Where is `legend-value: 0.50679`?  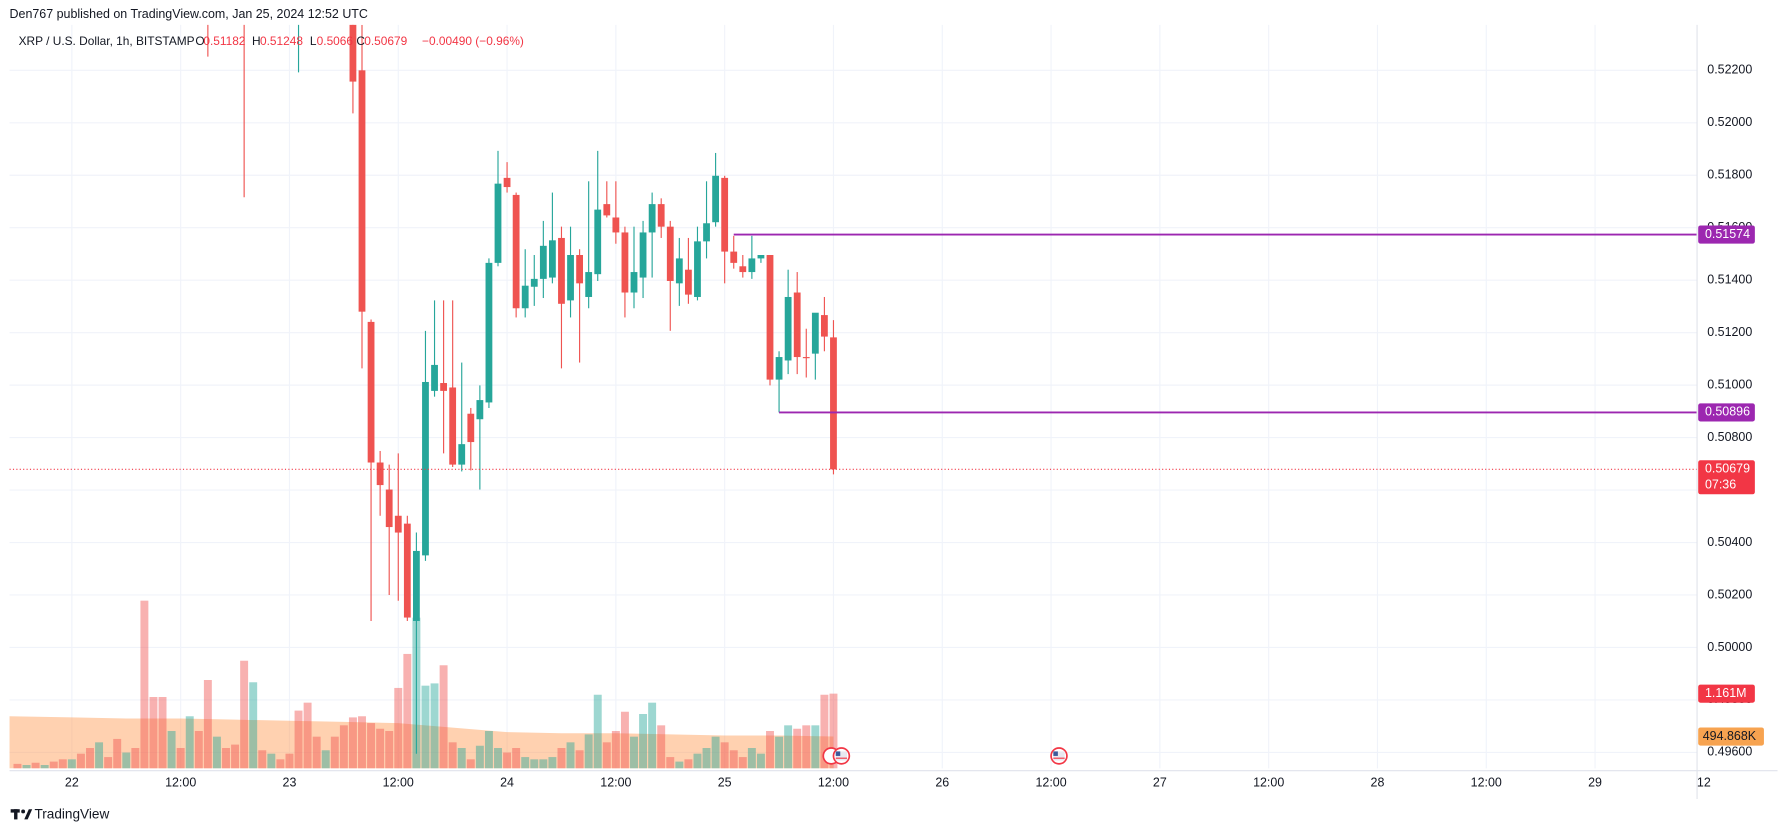 legend-value: 0.50679 is located at coordinates (385, 41).